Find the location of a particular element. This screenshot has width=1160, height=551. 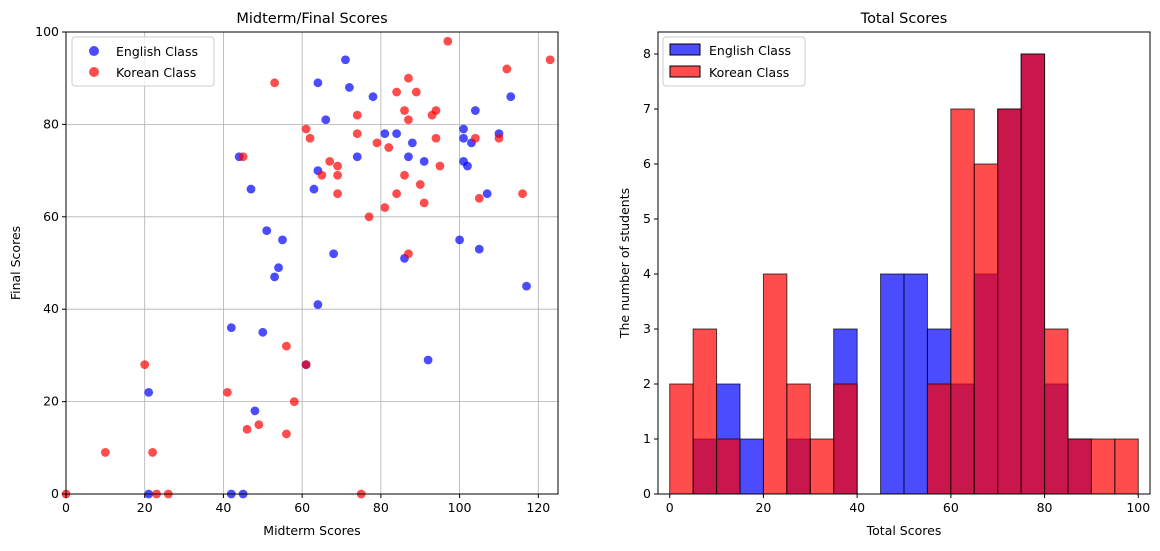

scatter-xtick-label: 100 is located at coordinates (460, 507).